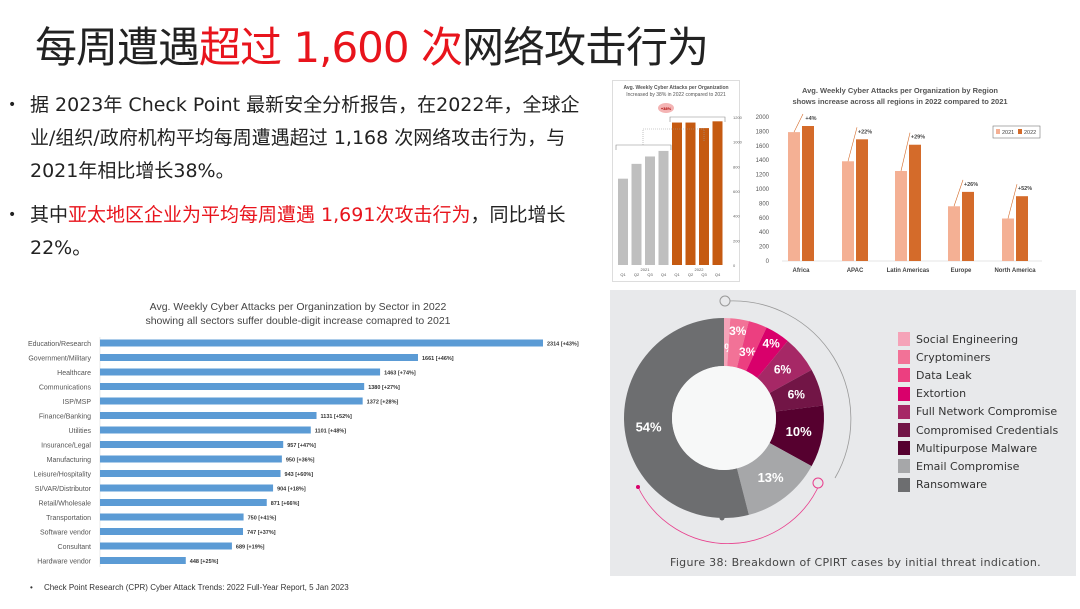 This screenshot has height=609, width=1080. Describe the element at coordinates (1008, 133) in the screenshot. I see `legend-label: 2021` at that location.